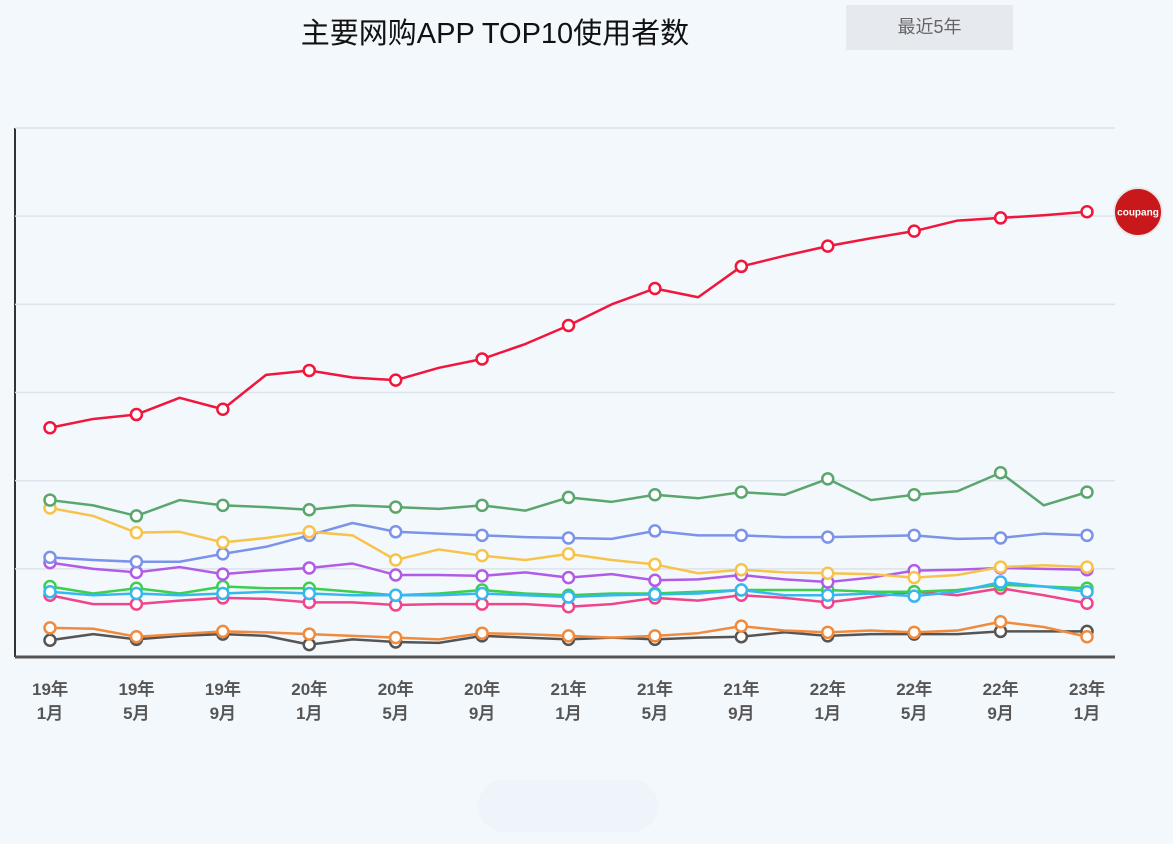 This screenshot has height=844, width=1173. I want to click on badge-label: coupang, so click(1138, 213).